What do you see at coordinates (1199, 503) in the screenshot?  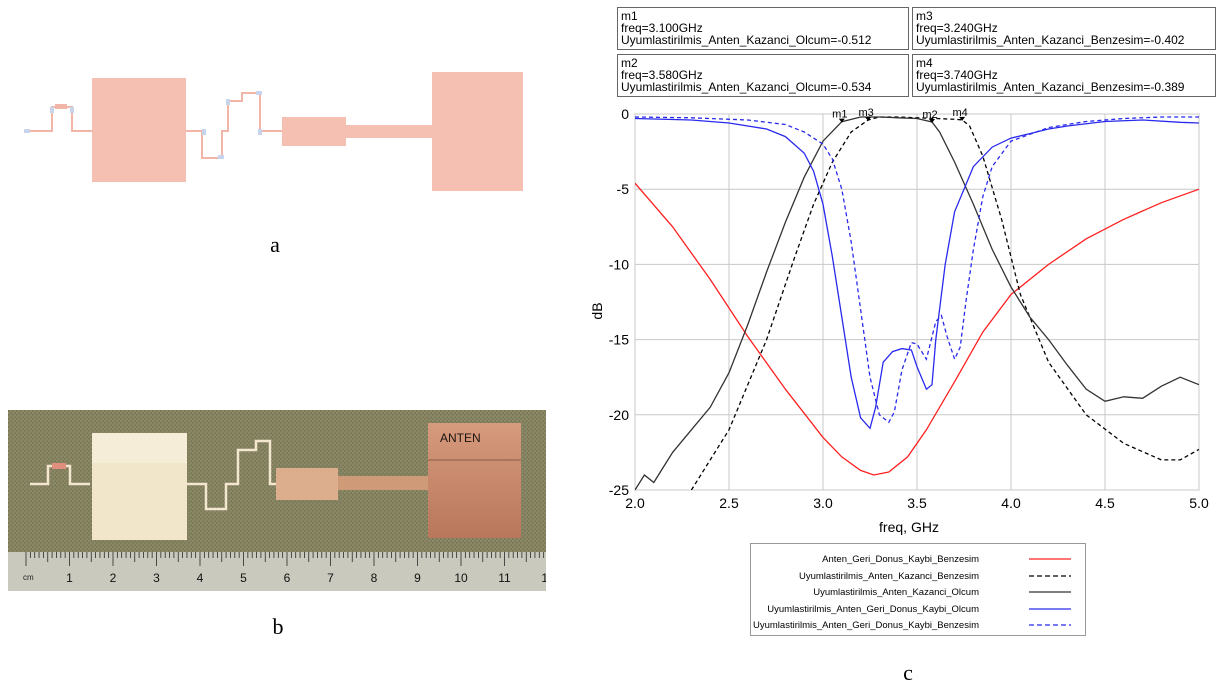 I see `x-tick-label: 5.0` at bounding box center [1199, 503].